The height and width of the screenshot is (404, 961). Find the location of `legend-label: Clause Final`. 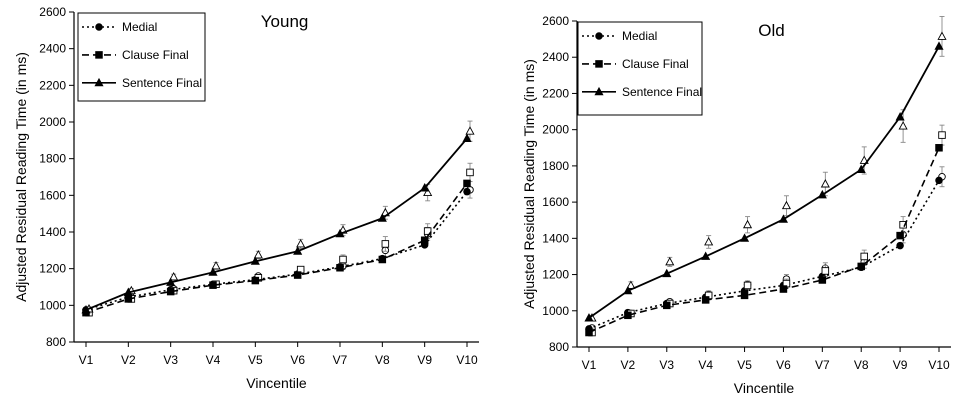

legend-label: Clause Final is located at coordinates (155, 55).